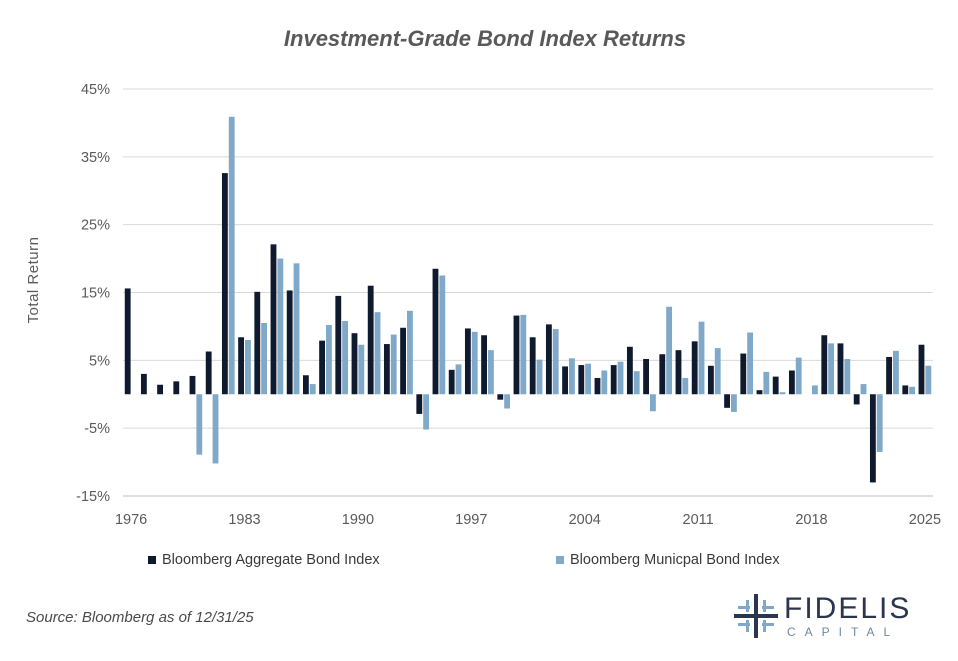  What do you see at coordinates (99, 361) in the screenshot?
I see `y-tick-label: 5%` at bounding box center [99, 361].